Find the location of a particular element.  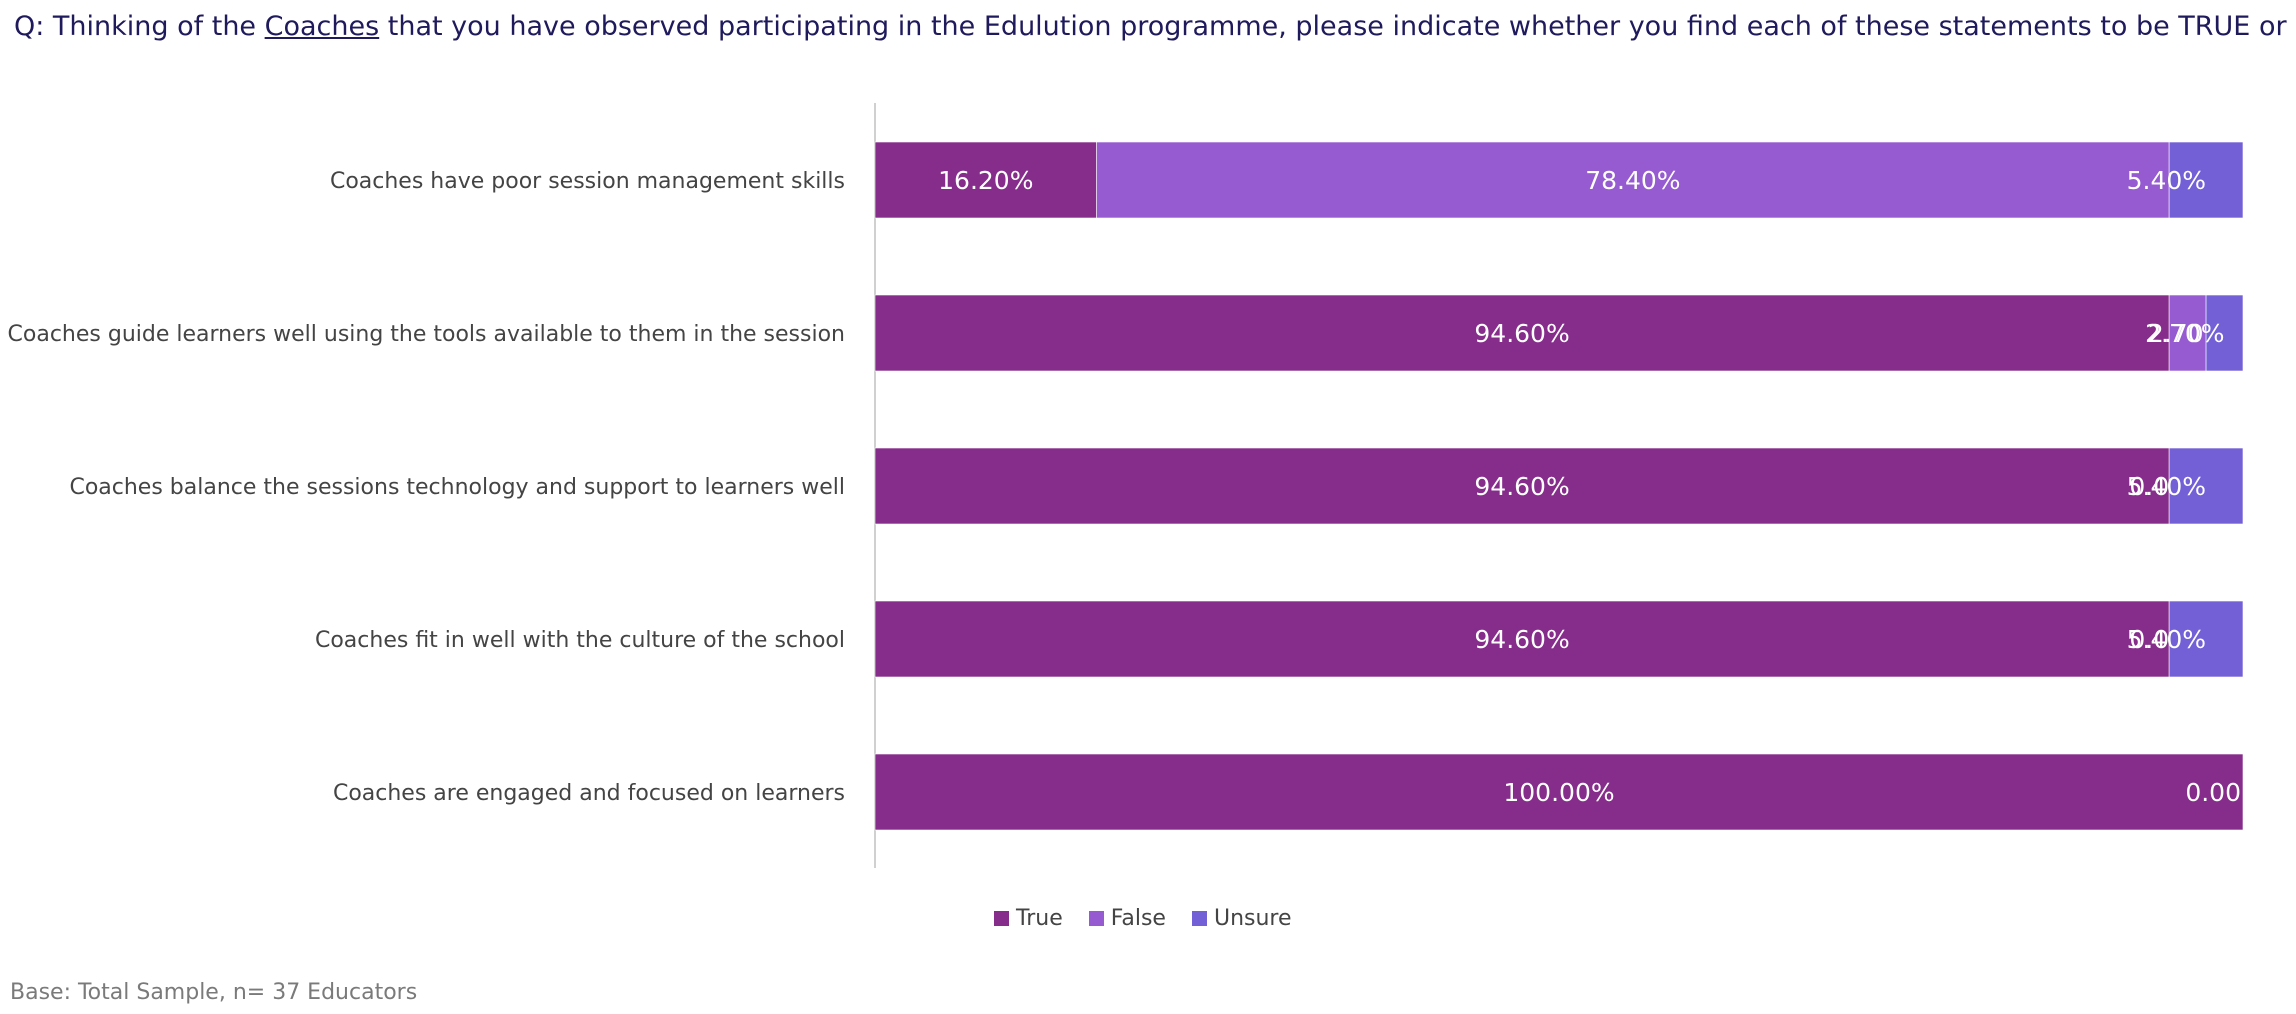

legend-swatch-unsure is located at coordinates (1199, 918).